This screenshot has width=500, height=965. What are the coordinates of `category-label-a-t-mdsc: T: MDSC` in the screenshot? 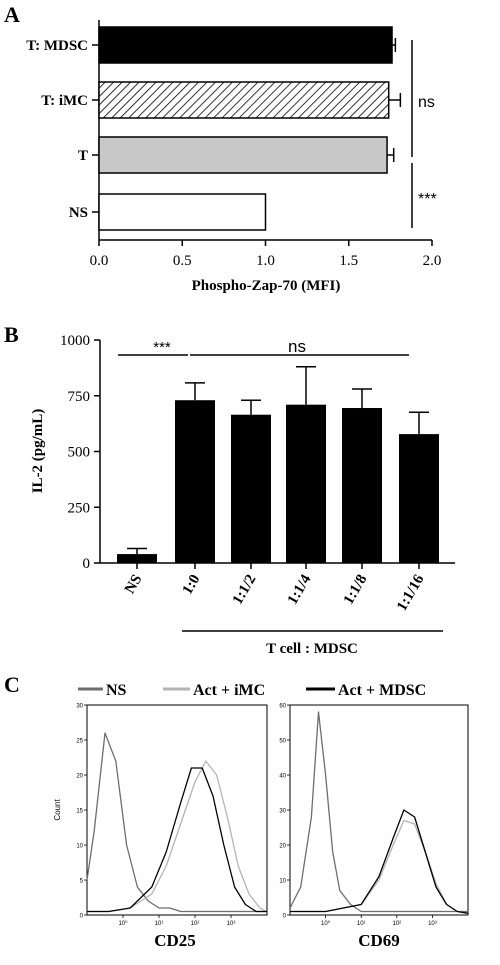 It's located at (57, 46).